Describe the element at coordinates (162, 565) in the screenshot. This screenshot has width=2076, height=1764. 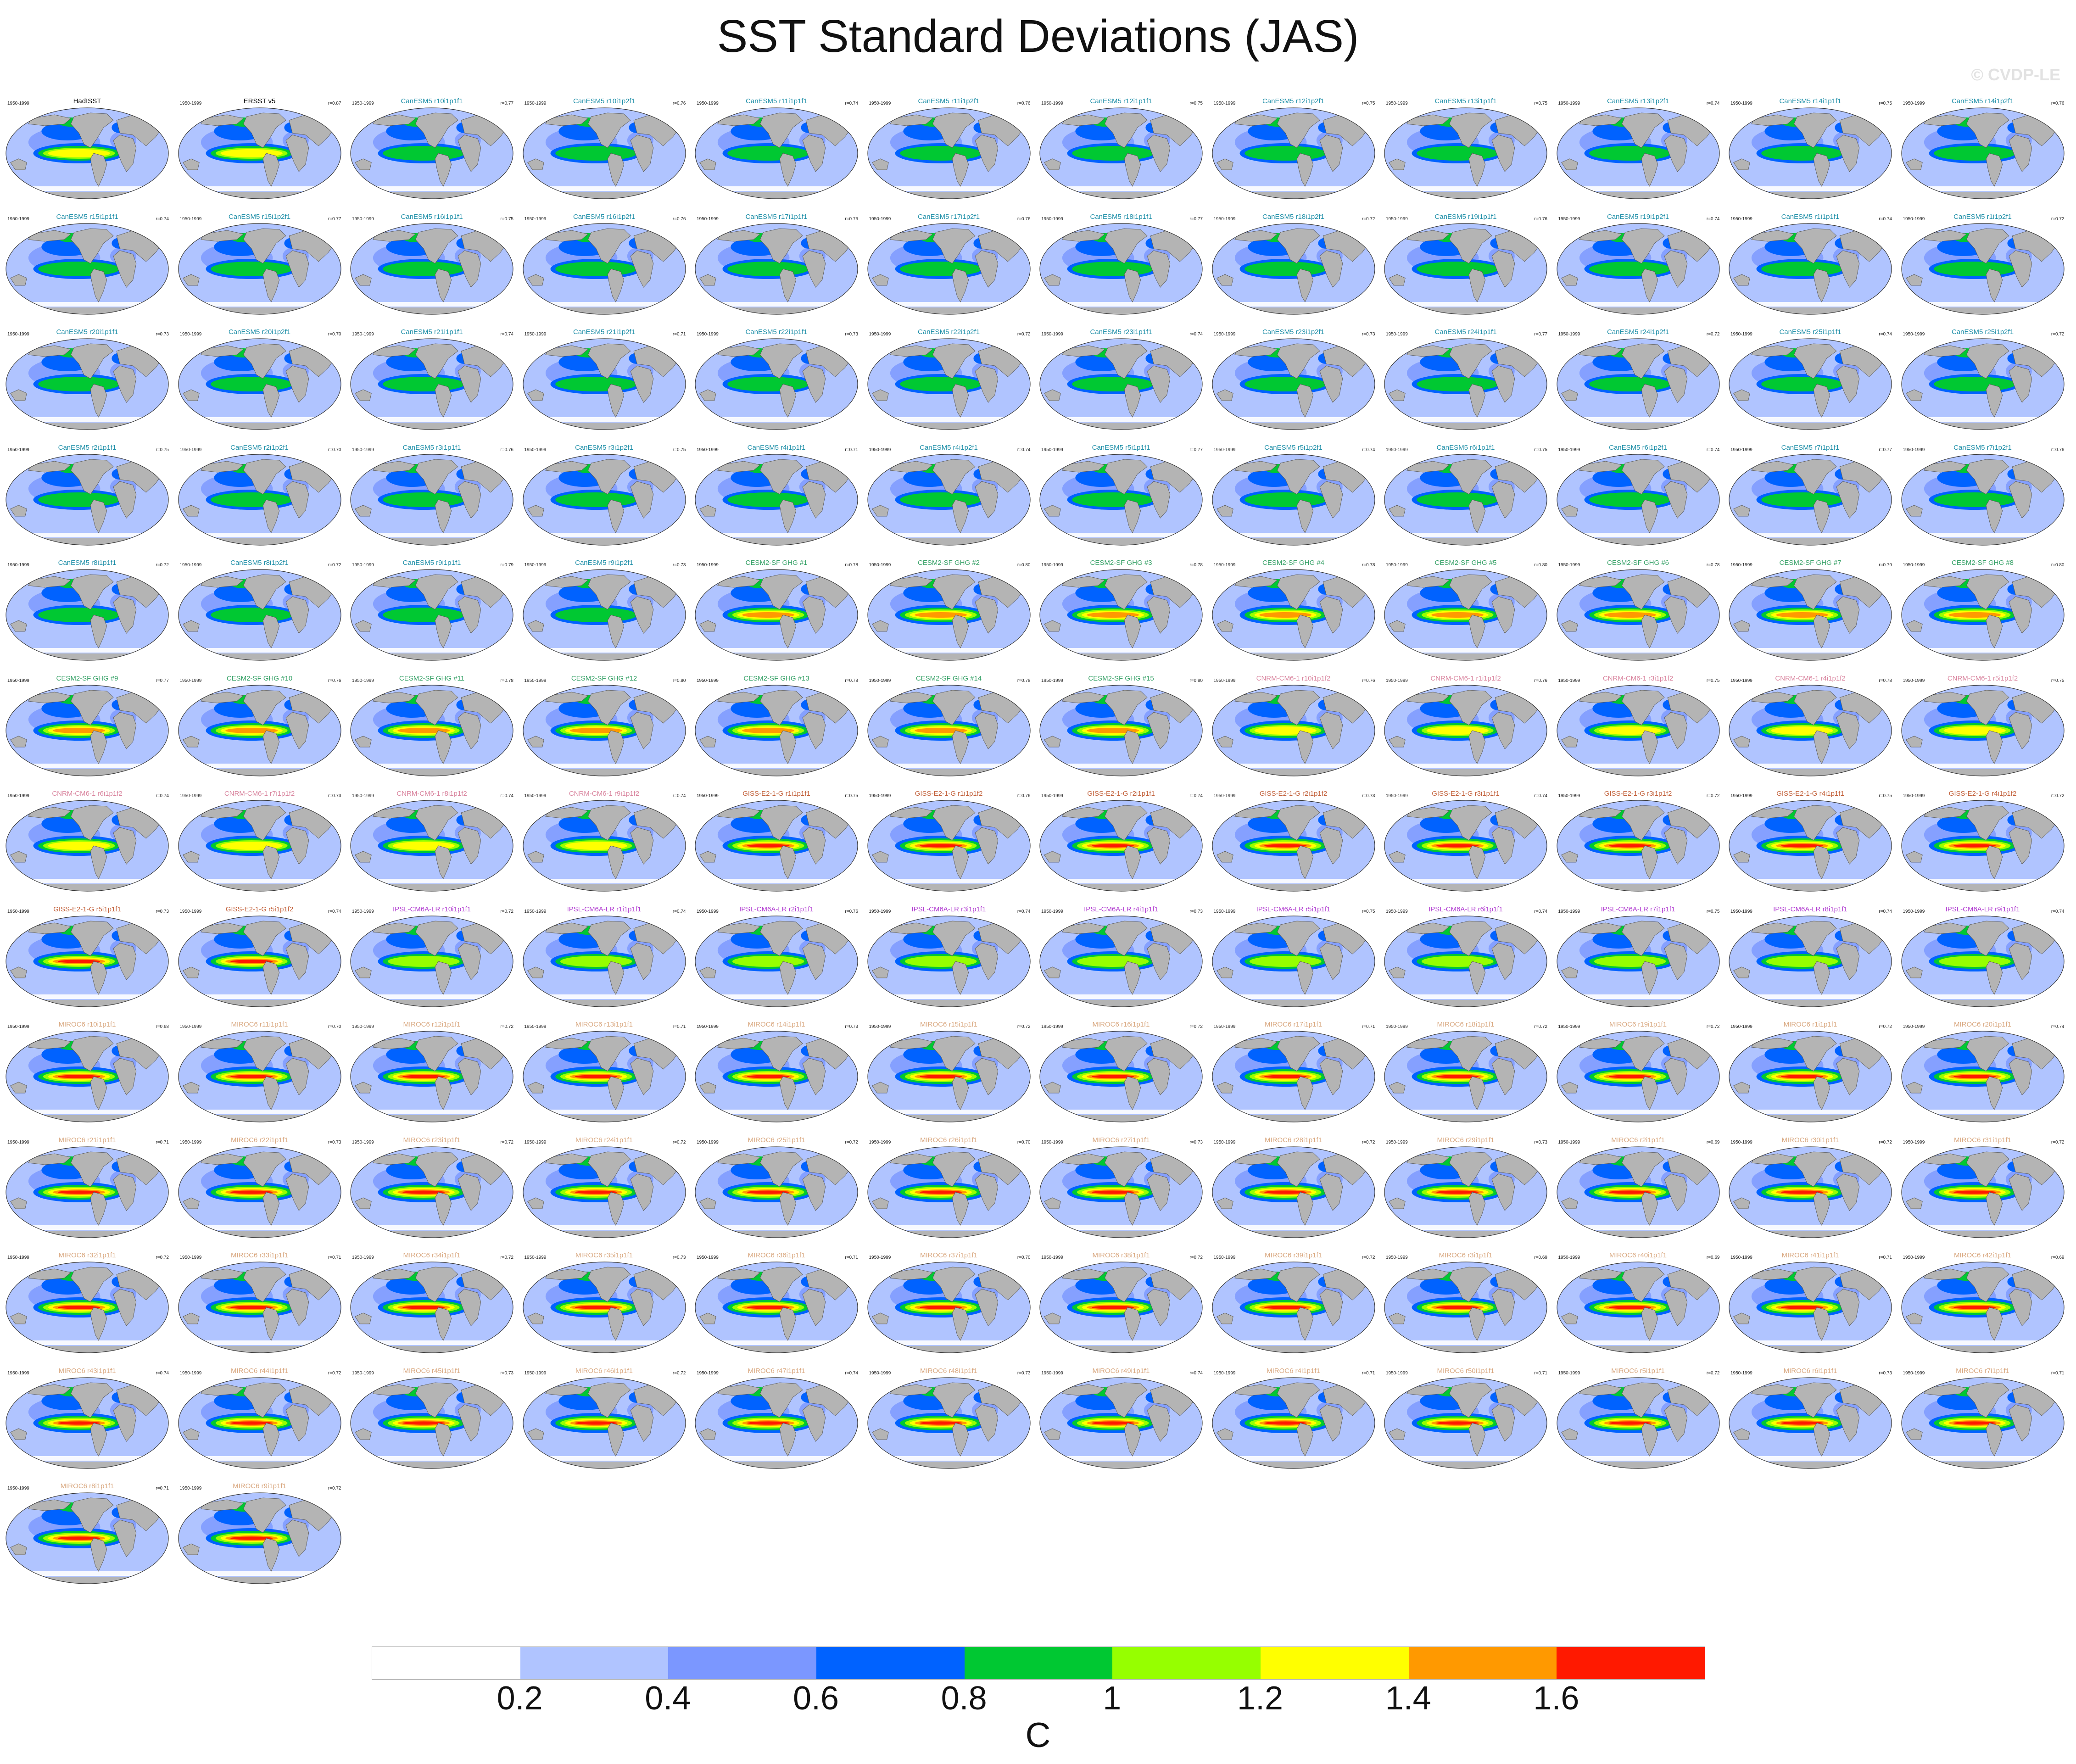
I see `panel-pattern-correlation: r=0.72` at that location.